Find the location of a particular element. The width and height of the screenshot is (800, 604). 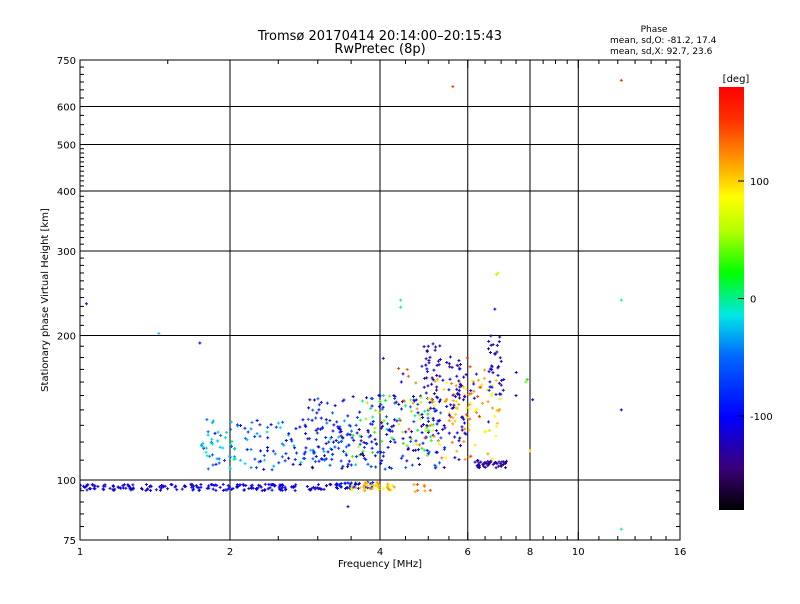

y-tick-label: 750 is located at coordinates (66, 61).